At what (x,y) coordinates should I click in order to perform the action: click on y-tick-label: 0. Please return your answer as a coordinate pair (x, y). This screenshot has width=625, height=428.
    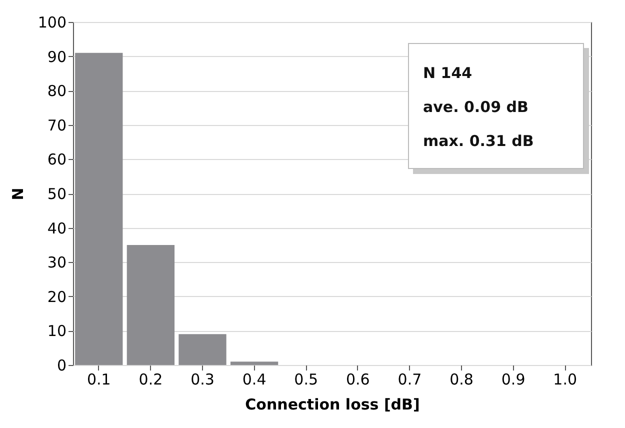
    Looking at the image, I should click on (61, 365).